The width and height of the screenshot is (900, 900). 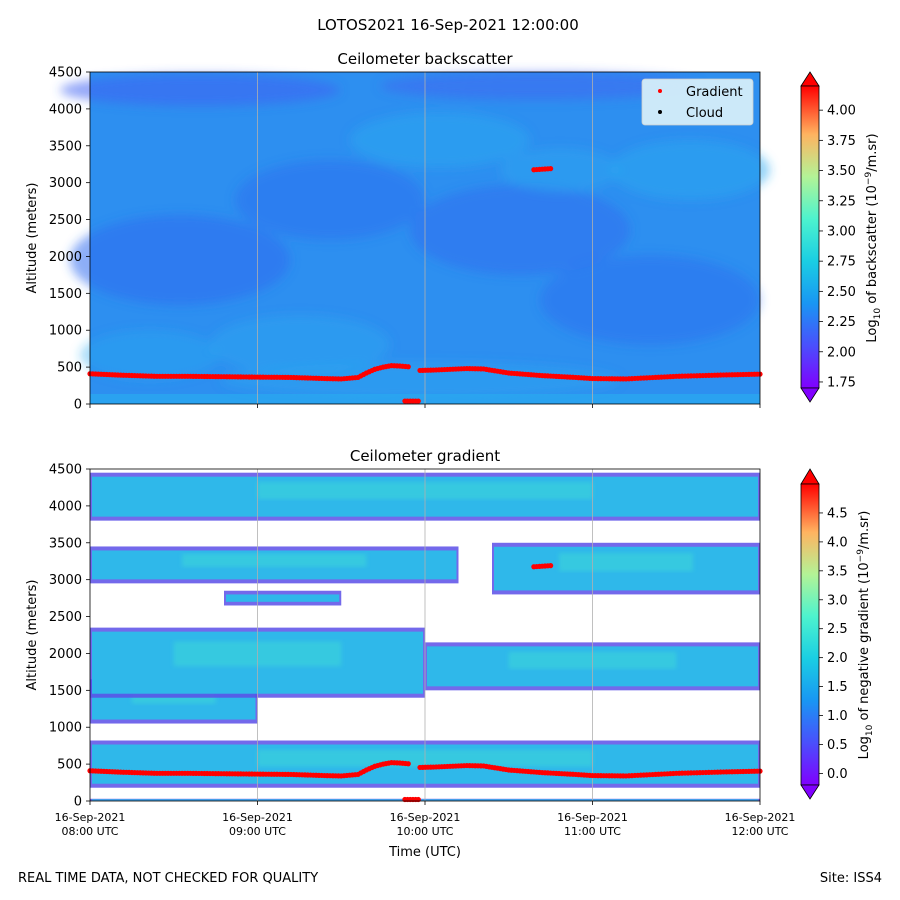 I want to click on colorbar-tick-label: 2.00, so click(x=841, y=352).